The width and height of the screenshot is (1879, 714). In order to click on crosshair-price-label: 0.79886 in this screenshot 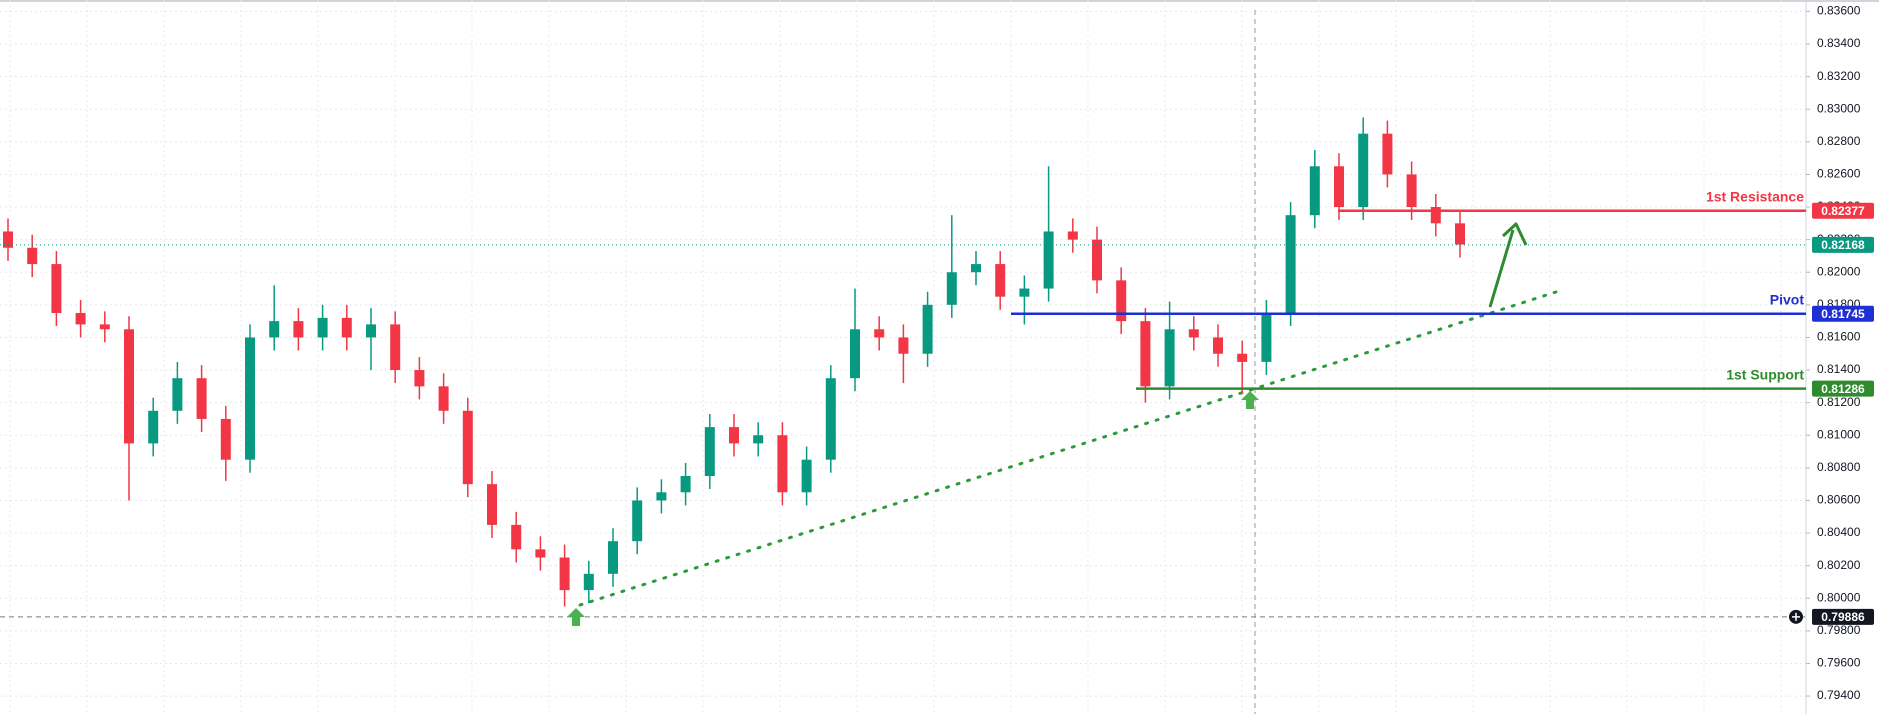, I will do `click(1843, 617)`.